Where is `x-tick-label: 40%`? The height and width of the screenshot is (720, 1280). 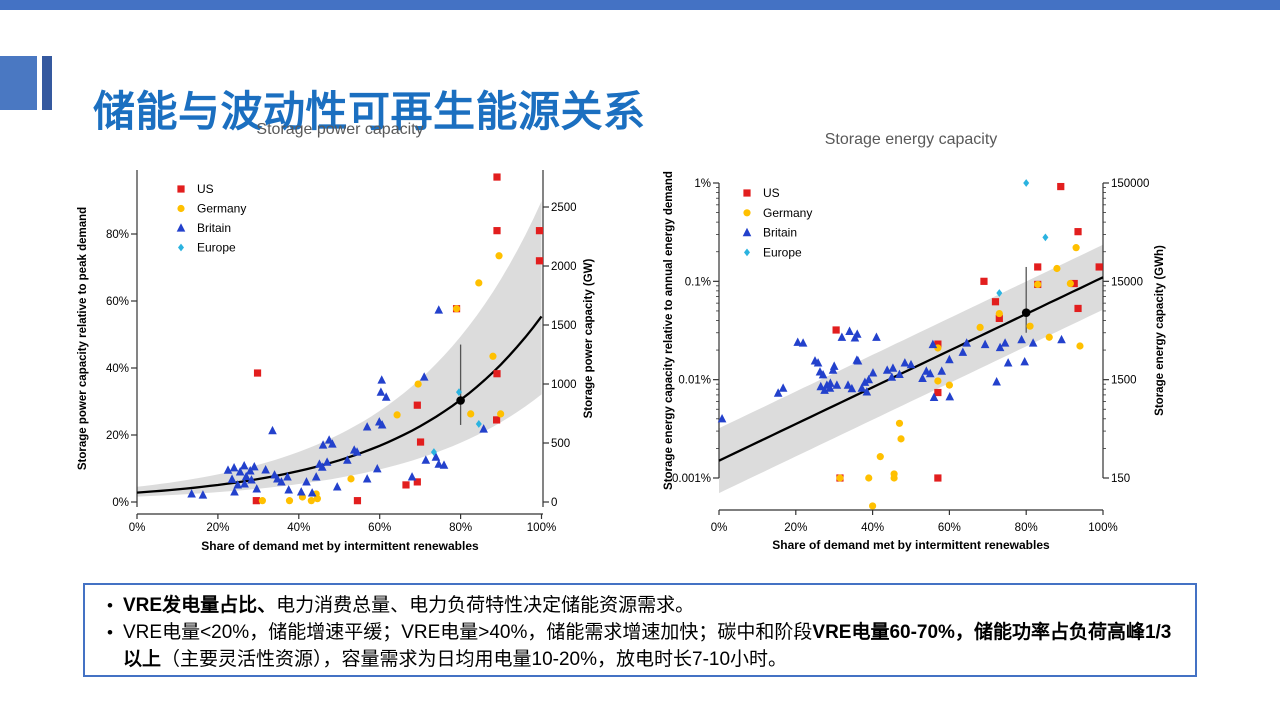 x-tick-label: 40% is located at coordinates (872, 528).